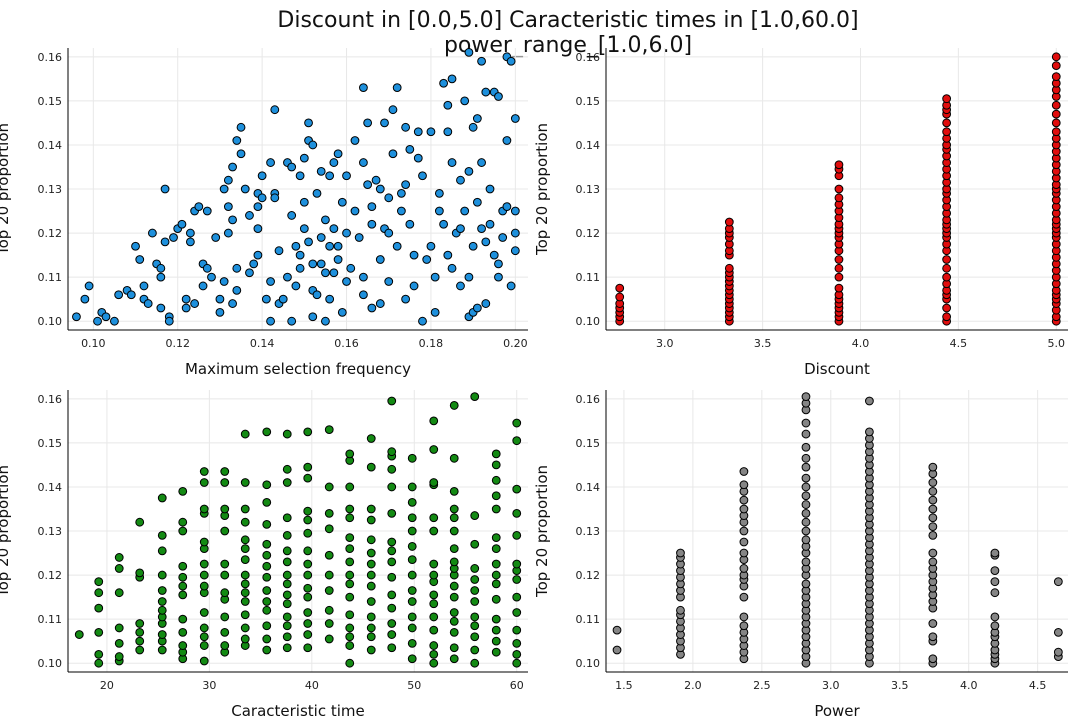 The height and width of the screenshot is (720, 1080). I want to click on y-axis-label: Top 20 proportion, so click(542, 531).